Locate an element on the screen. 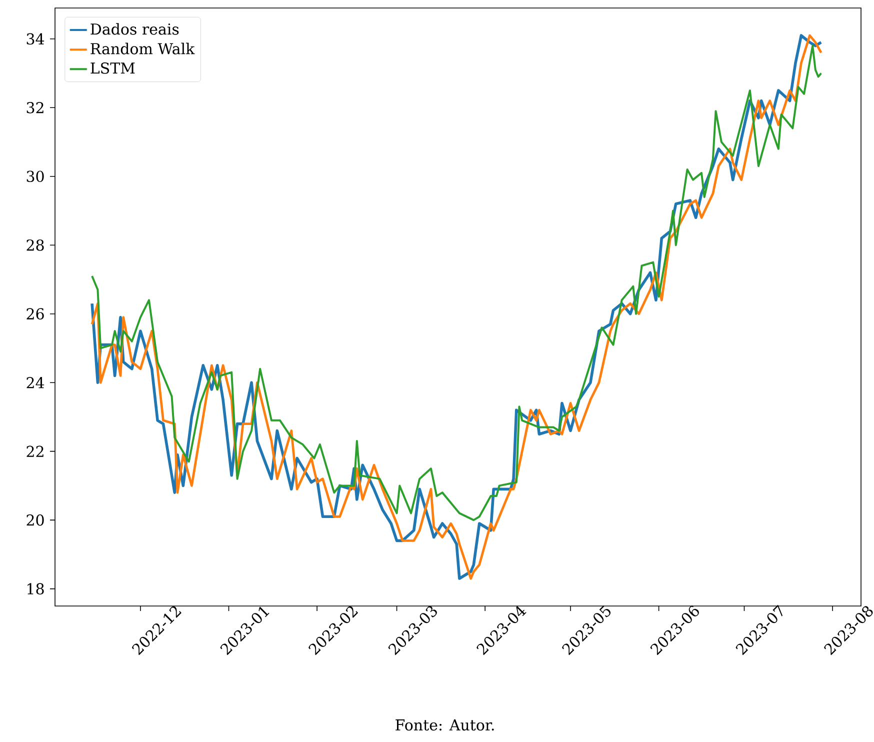 This screenshot has width=874, height=742. legend-label: Random Walk is located at coordinates (142, 48).